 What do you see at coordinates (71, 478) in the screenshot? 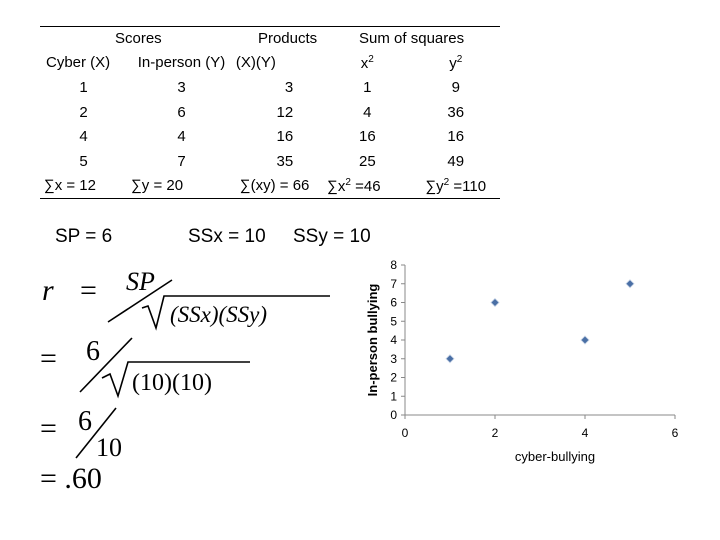
I see `formula-result: = .60` at bounding box center [71, 478].